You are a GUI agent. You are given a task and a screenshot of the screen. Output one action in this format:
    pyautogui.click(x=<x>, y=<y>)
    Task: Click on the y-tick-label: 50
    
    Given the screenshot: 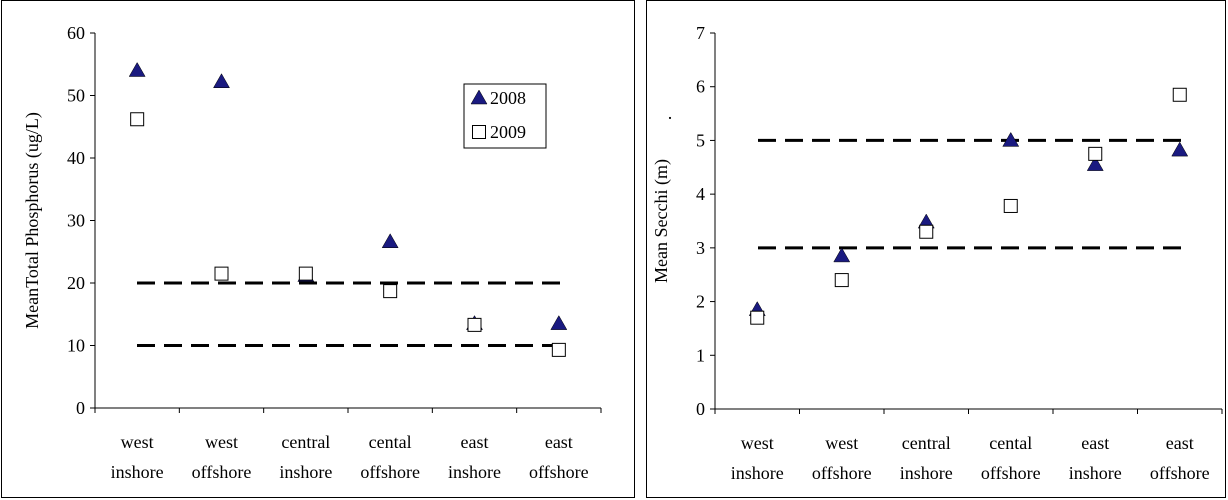 What is the action you would take?
    pyautogui.click(x=76, y=96)
    